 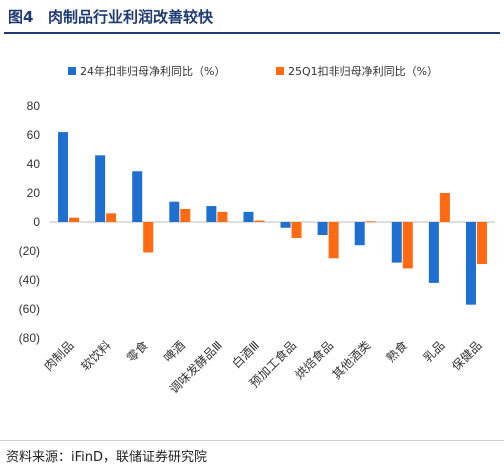 What do you see at coordinates (34, 106) in the screenshot?
I see `y-tick-label: 80` at bounding box center [34, 106].